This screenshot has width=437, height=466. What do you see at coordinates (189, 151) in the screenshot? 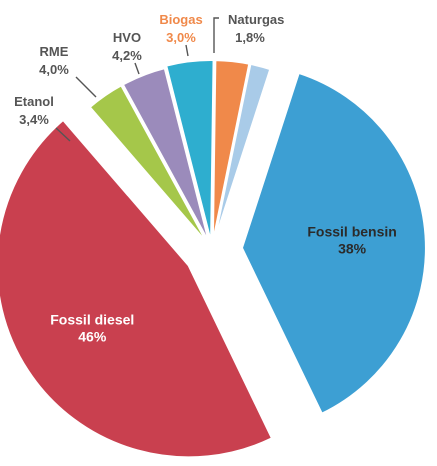
I see `slice-hvo` at bounding box center [189, 151].